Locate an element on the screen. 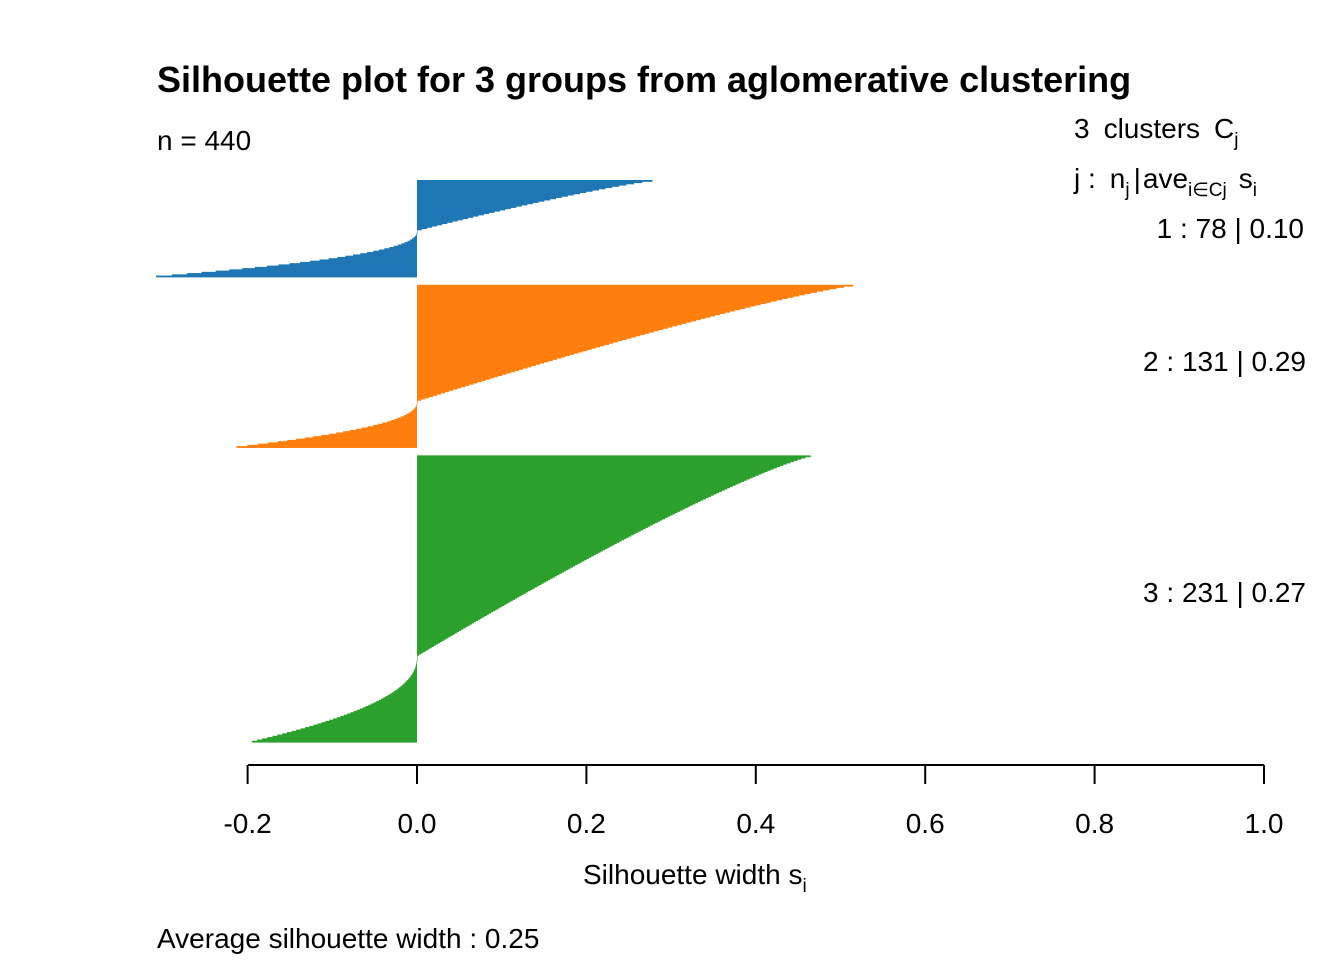 The image size is (1344, 960). legend-subheader: j : nj |avei∈Cj si is located at coordinates (1165, 182).